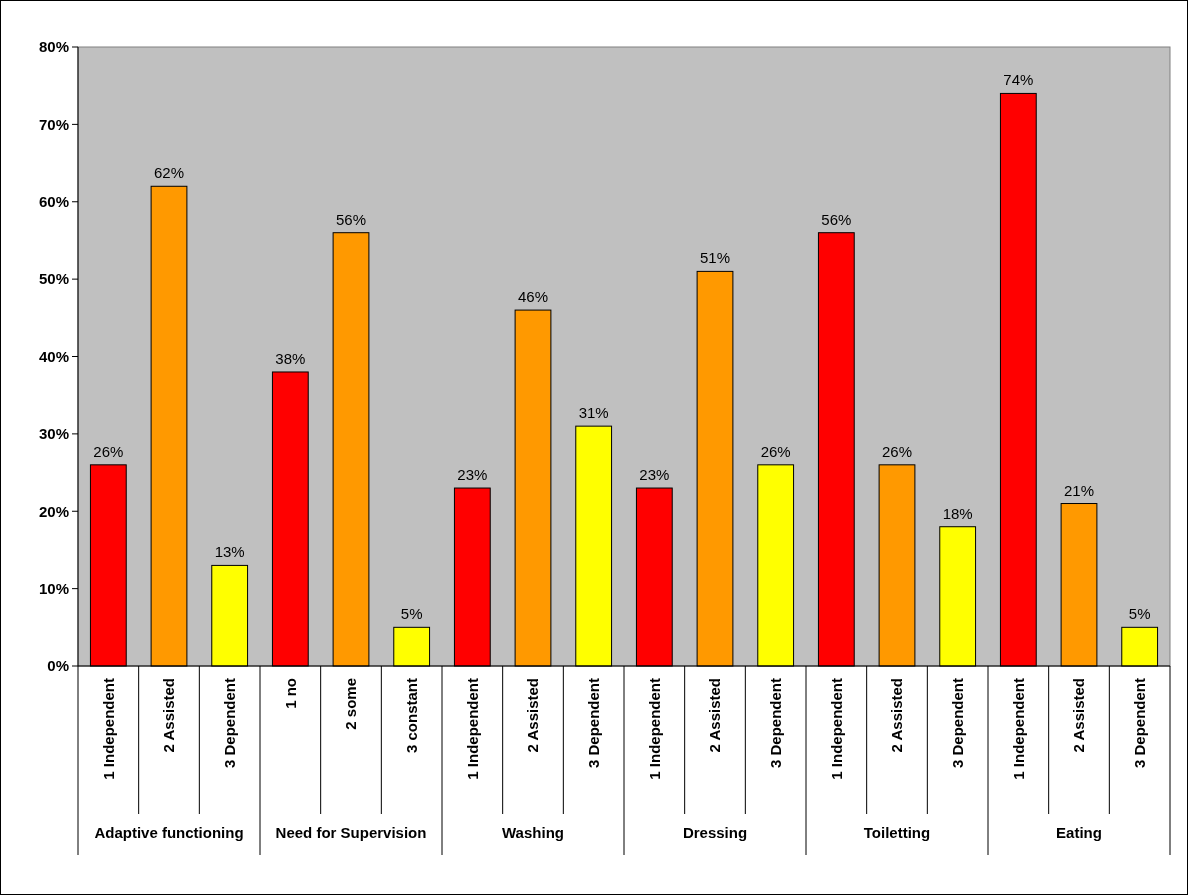 The image size is (1188, 895). Describe the element at coordinates (53, 511) in the screenshot. I see `y-tick-label: 20%` at that location.